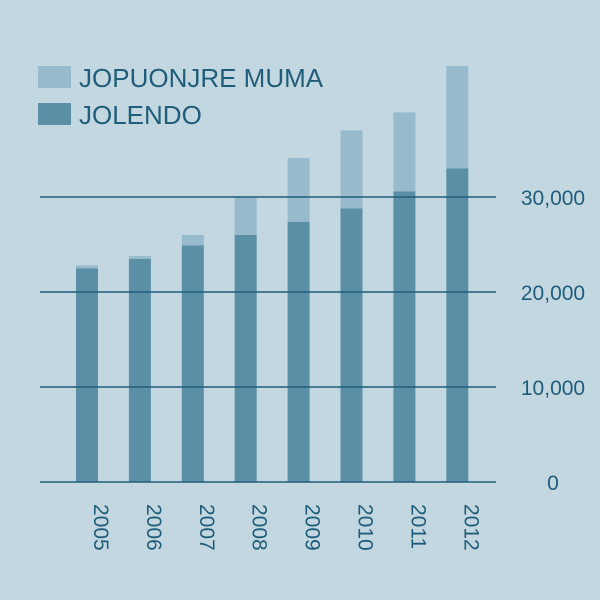 Image resolution: width=600 pixels, height=600 pixels. Describe the element at coordinates (365, 527) in the screenshot. I see `x-tick-label-2010: 2010` at that location.